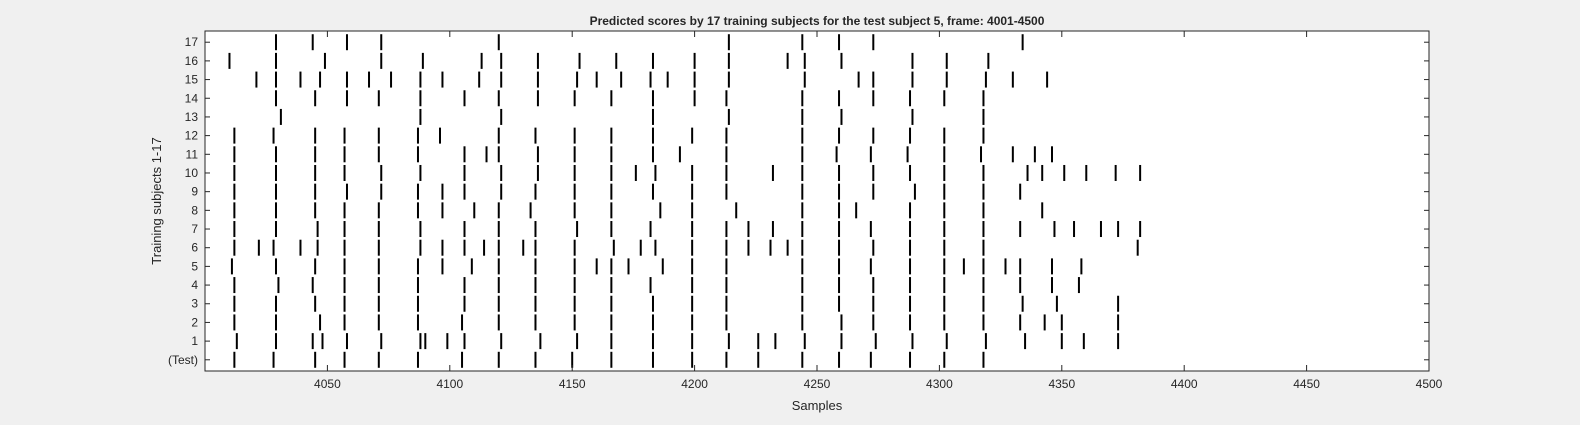 This screenshot has height=425, width=1580. What do you see at coordinates (194, 341) in the screenshot?
I see `y-tick-label-1: 1` at bounding box center [194, 341].